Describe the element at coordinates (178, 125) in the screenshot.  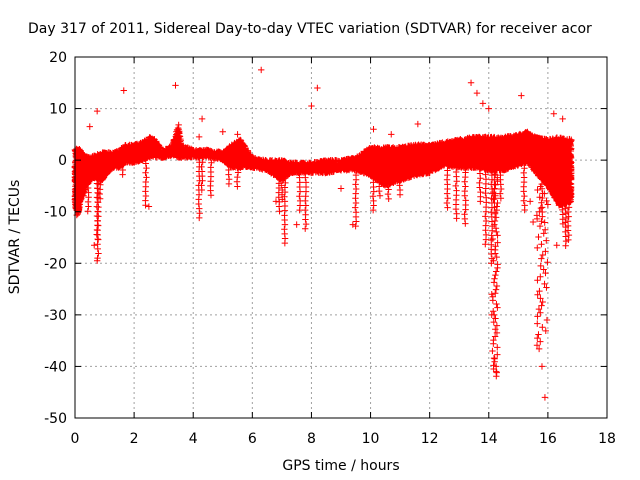
I see `band-point` at that location.